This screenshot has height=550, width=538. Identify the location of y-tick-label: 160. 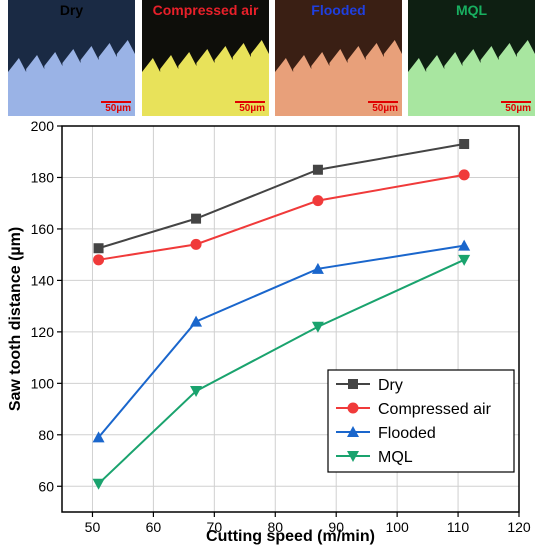
(43, 229).